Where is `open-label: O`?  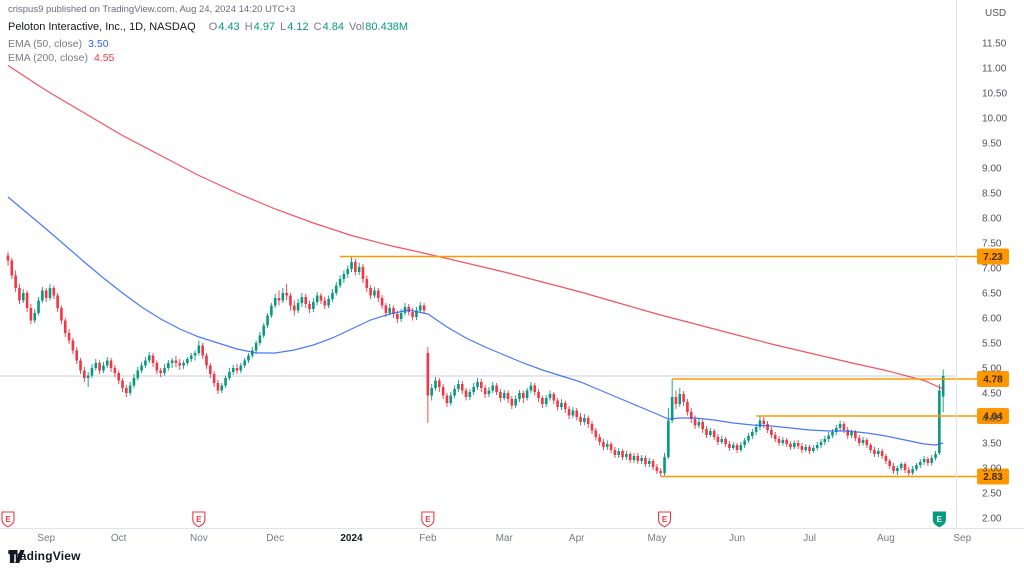
open-label: O is located at coordinates (213, 27).